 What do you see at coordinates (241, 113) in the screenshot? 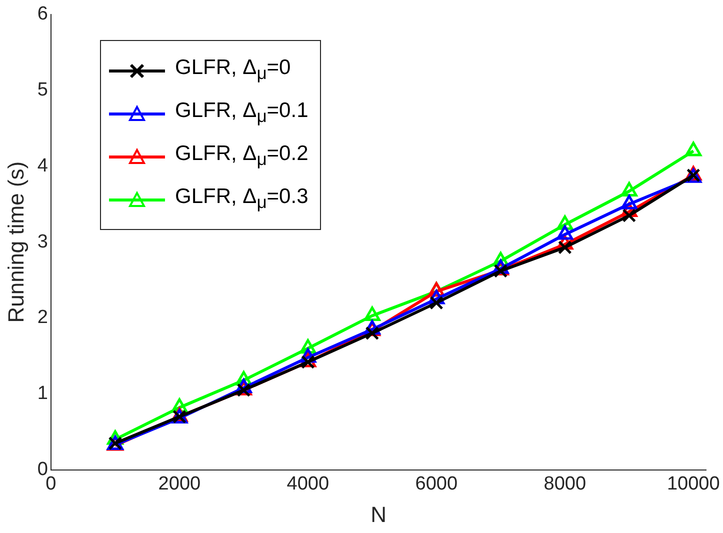
I see `legend-label: GLFR, Δ$_{μ}$=0.1` at bounding box center [241, 113].